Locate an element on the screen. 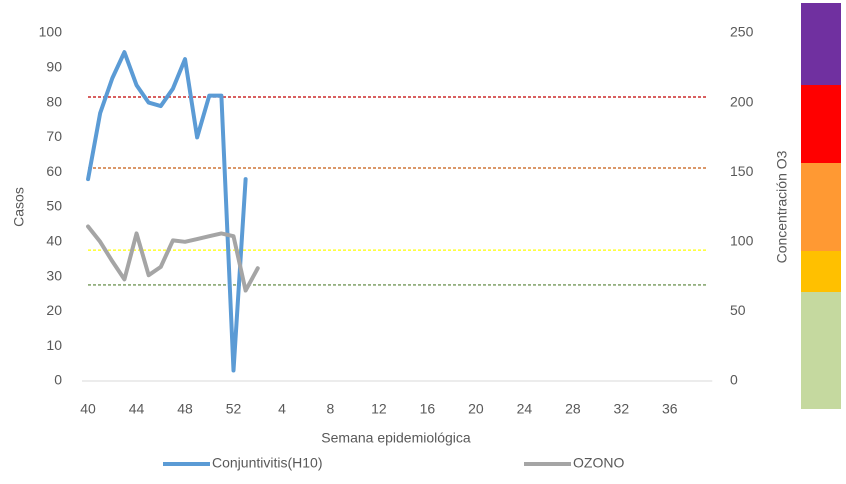 The width and height of the screenshot is (846, 484). y-tick-label: 60 is located at coordinates (54, 171).